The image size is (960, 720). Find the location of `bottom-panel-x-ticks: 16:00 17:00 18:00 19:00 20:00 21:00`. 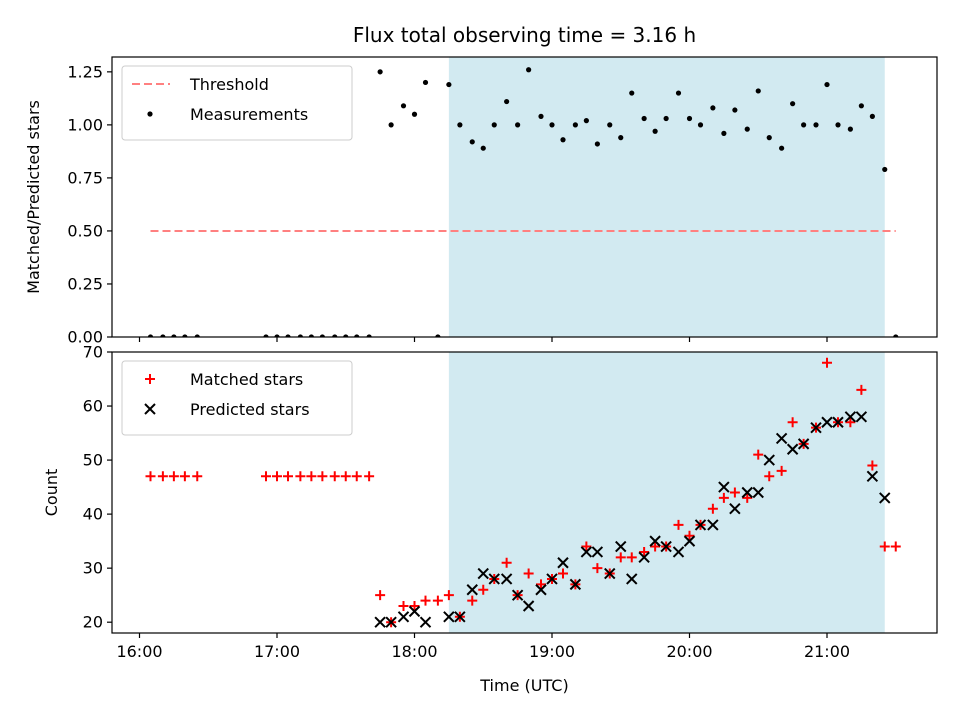

bottom-panel-x-ticks: 16:00 17:00 18:00 19:00 20:00 21:00 is located at coordinates (483, 647).